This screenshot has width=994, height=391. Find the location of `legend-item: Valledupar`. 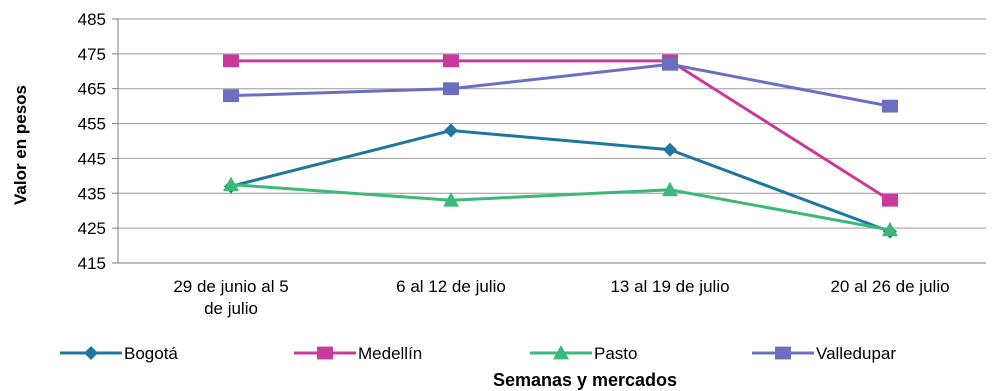

legend-item: Valledupar is located at coordinates (824, 353).